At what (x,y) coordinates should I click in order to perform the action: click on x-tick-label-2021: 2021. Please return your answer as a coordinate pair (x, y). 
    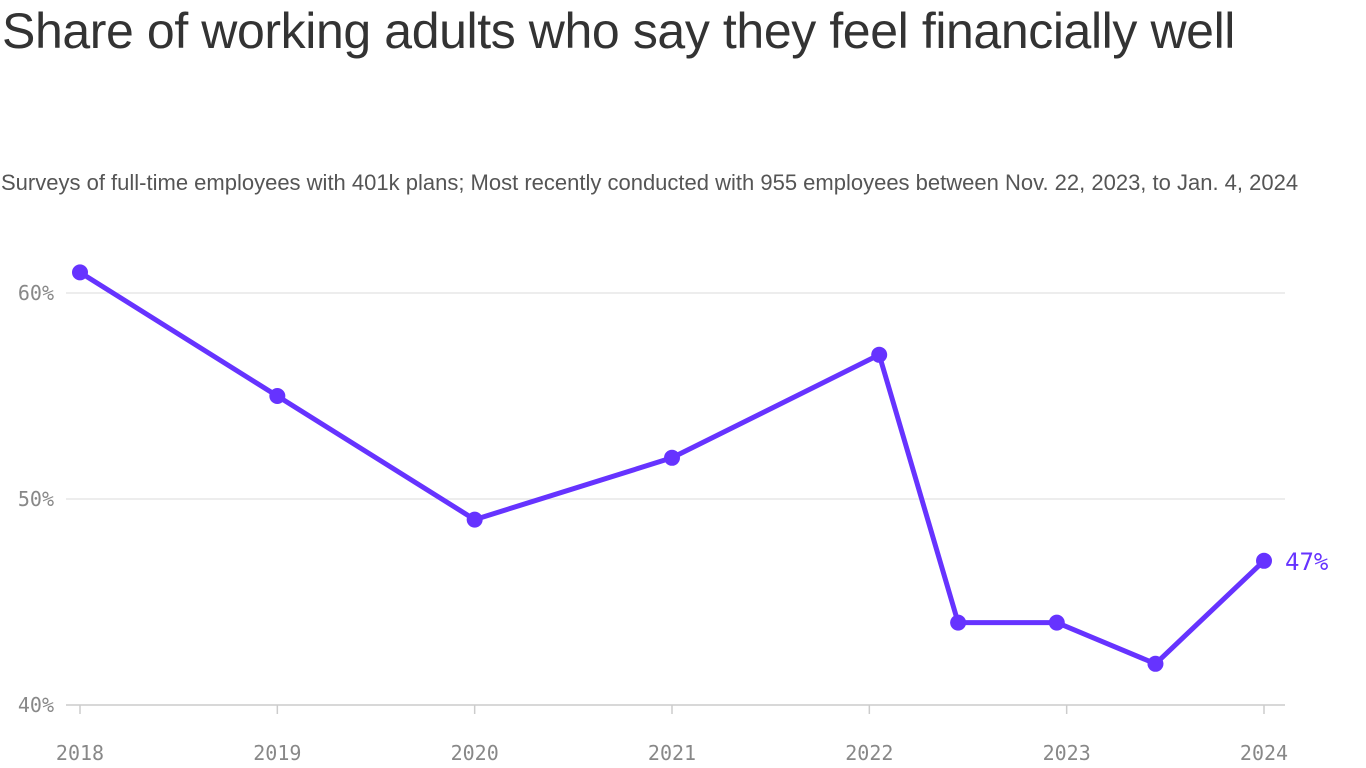
    Looking at the image, I should click on (672, 753).